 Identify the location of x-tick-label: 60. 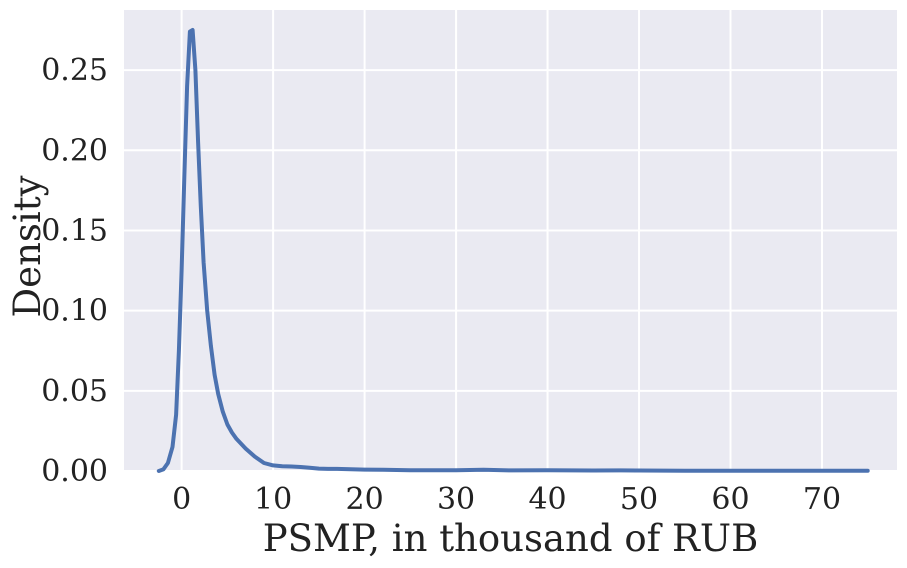
(730, 499).